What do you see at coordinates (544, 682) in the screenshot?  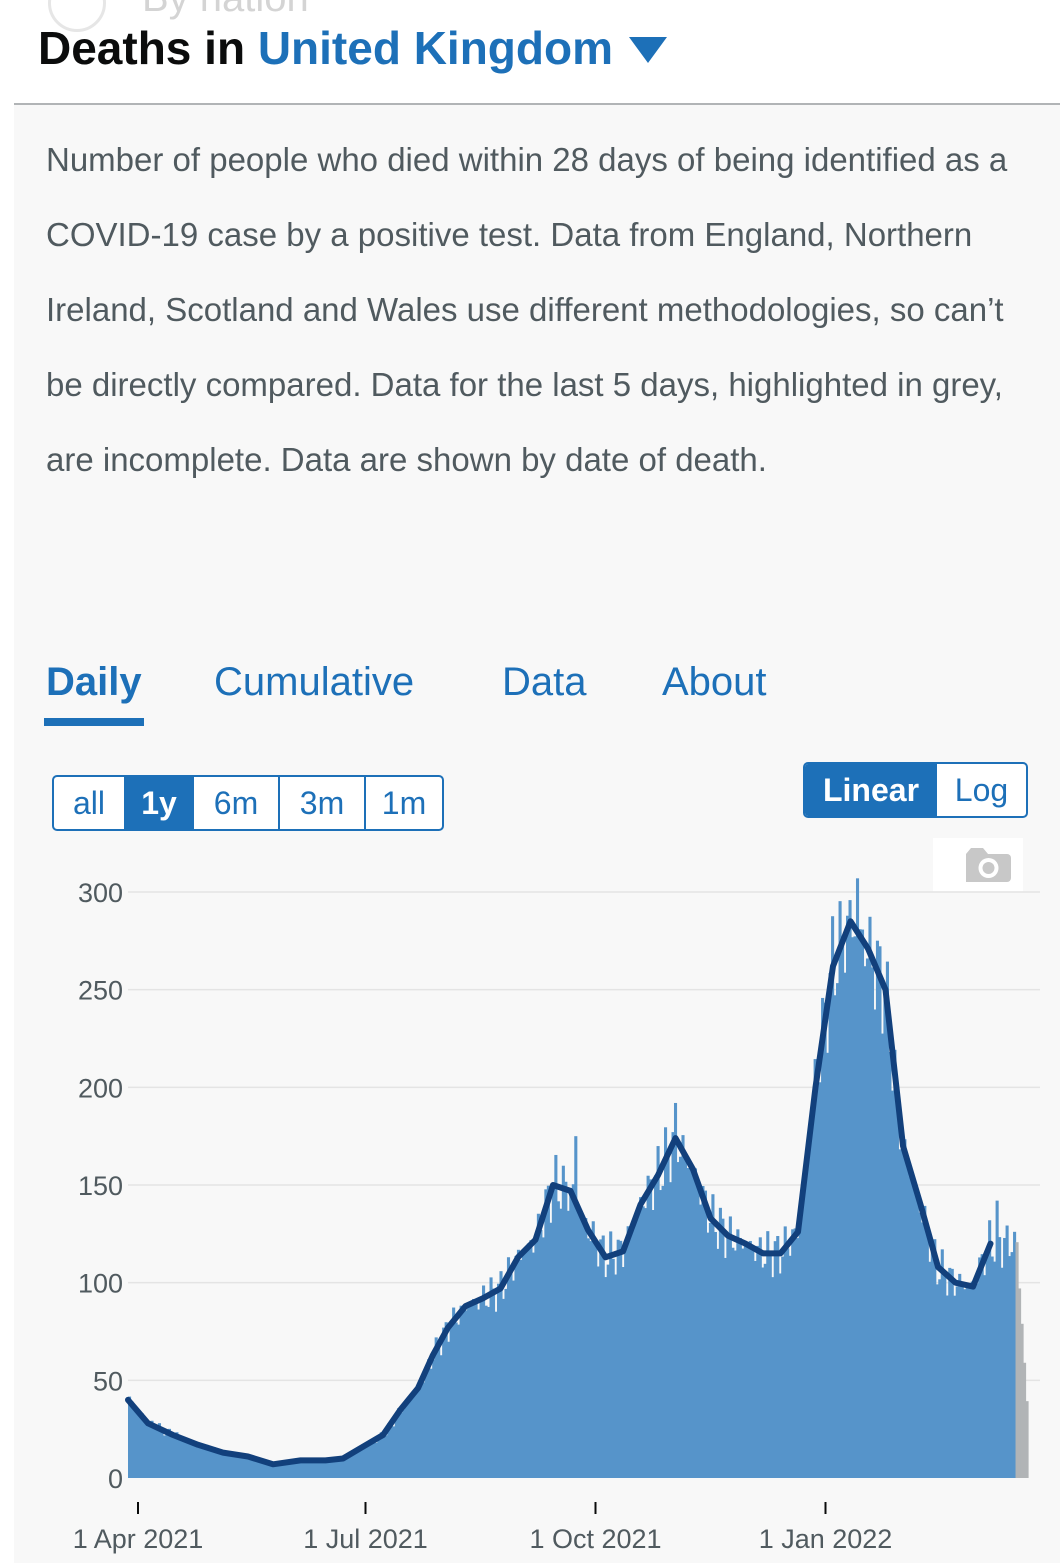 I see `tab-data: Data` at bounding box center [544, 682].